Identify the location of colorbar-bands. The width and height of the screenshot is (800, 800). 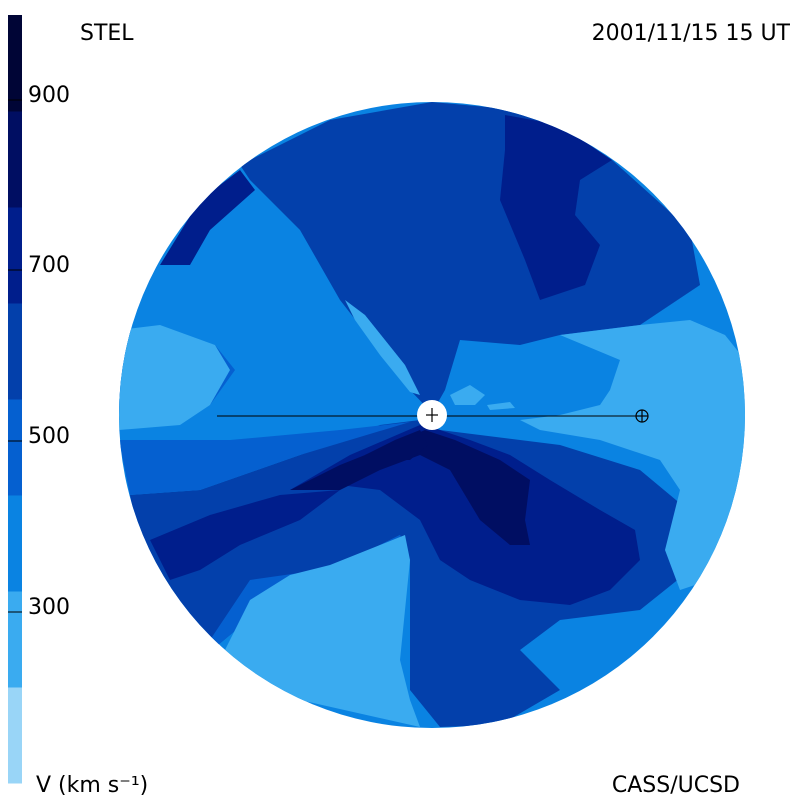
(15, 399).